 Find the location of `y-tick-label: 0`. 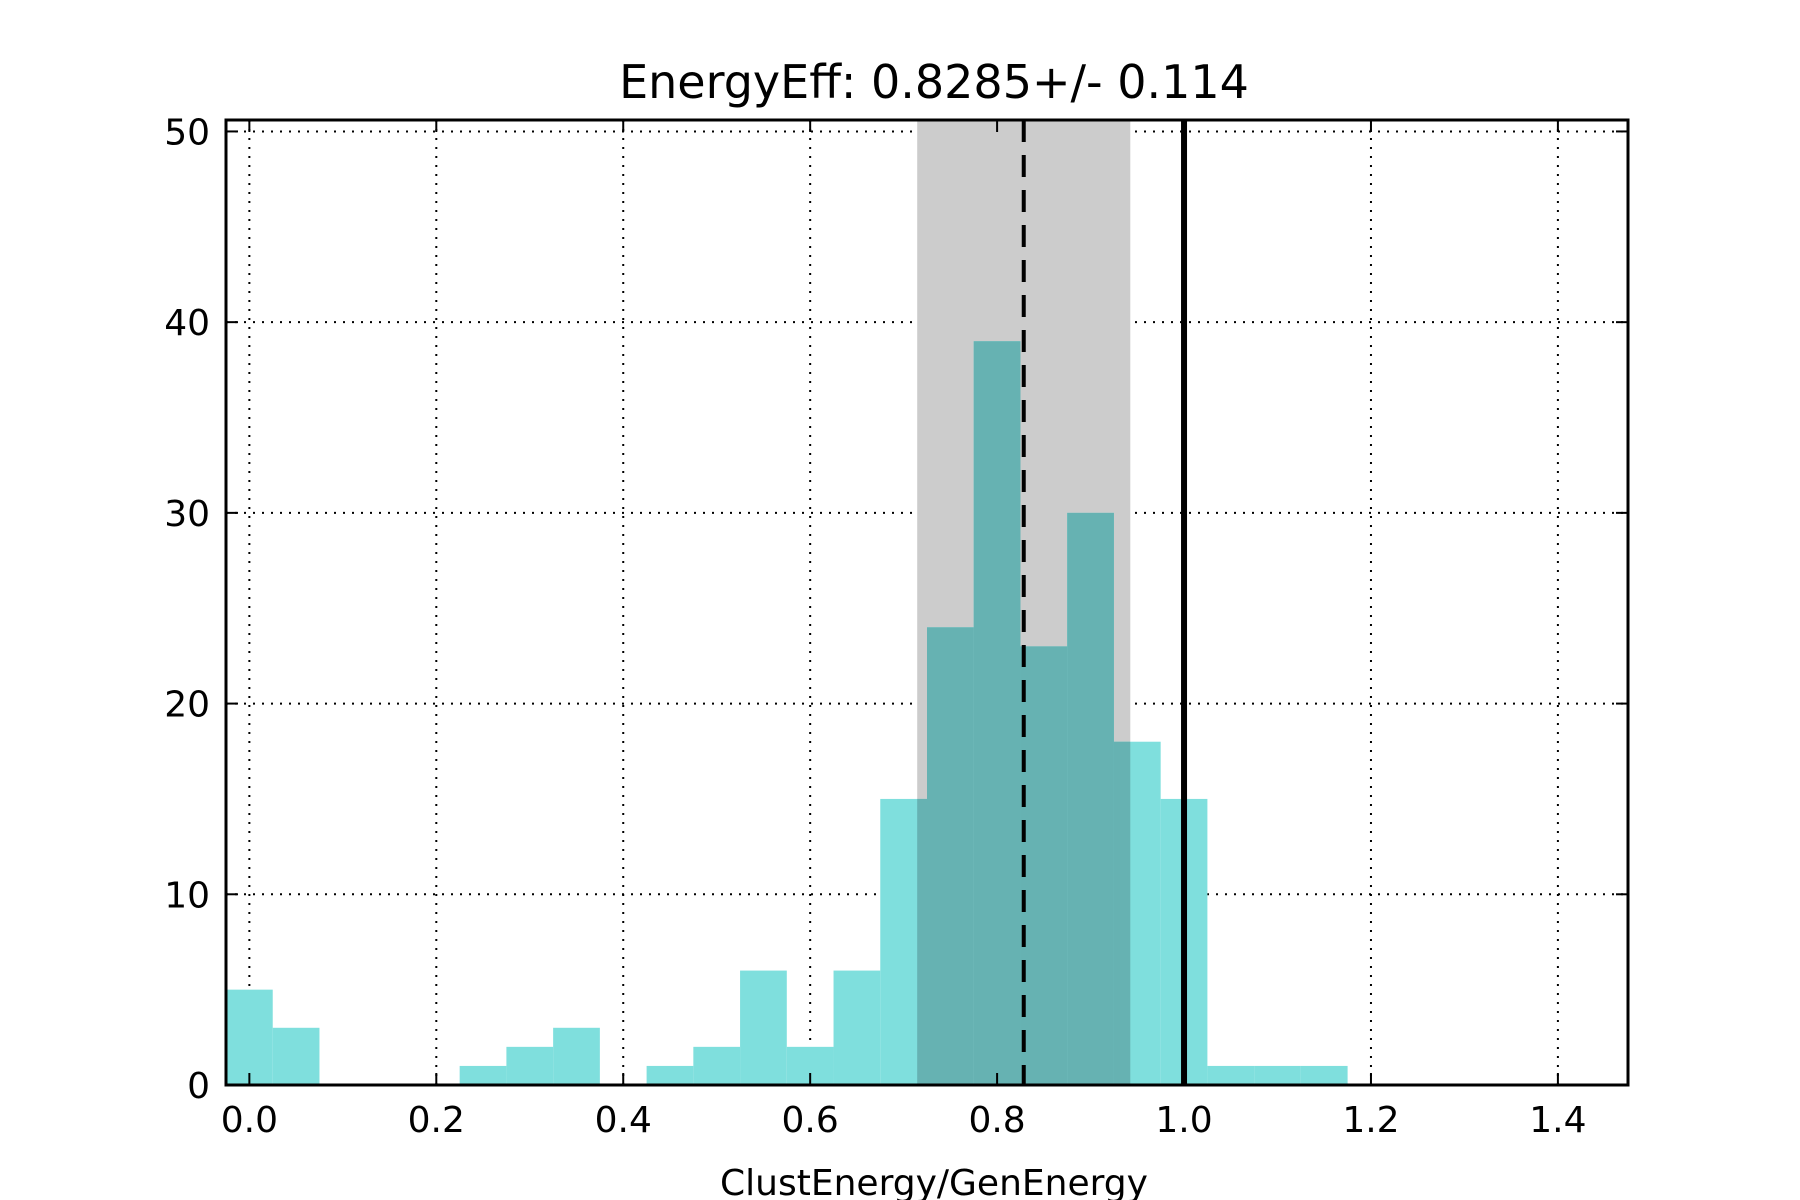

y-tick-label: 0 is located at coordinates (198, 1086).